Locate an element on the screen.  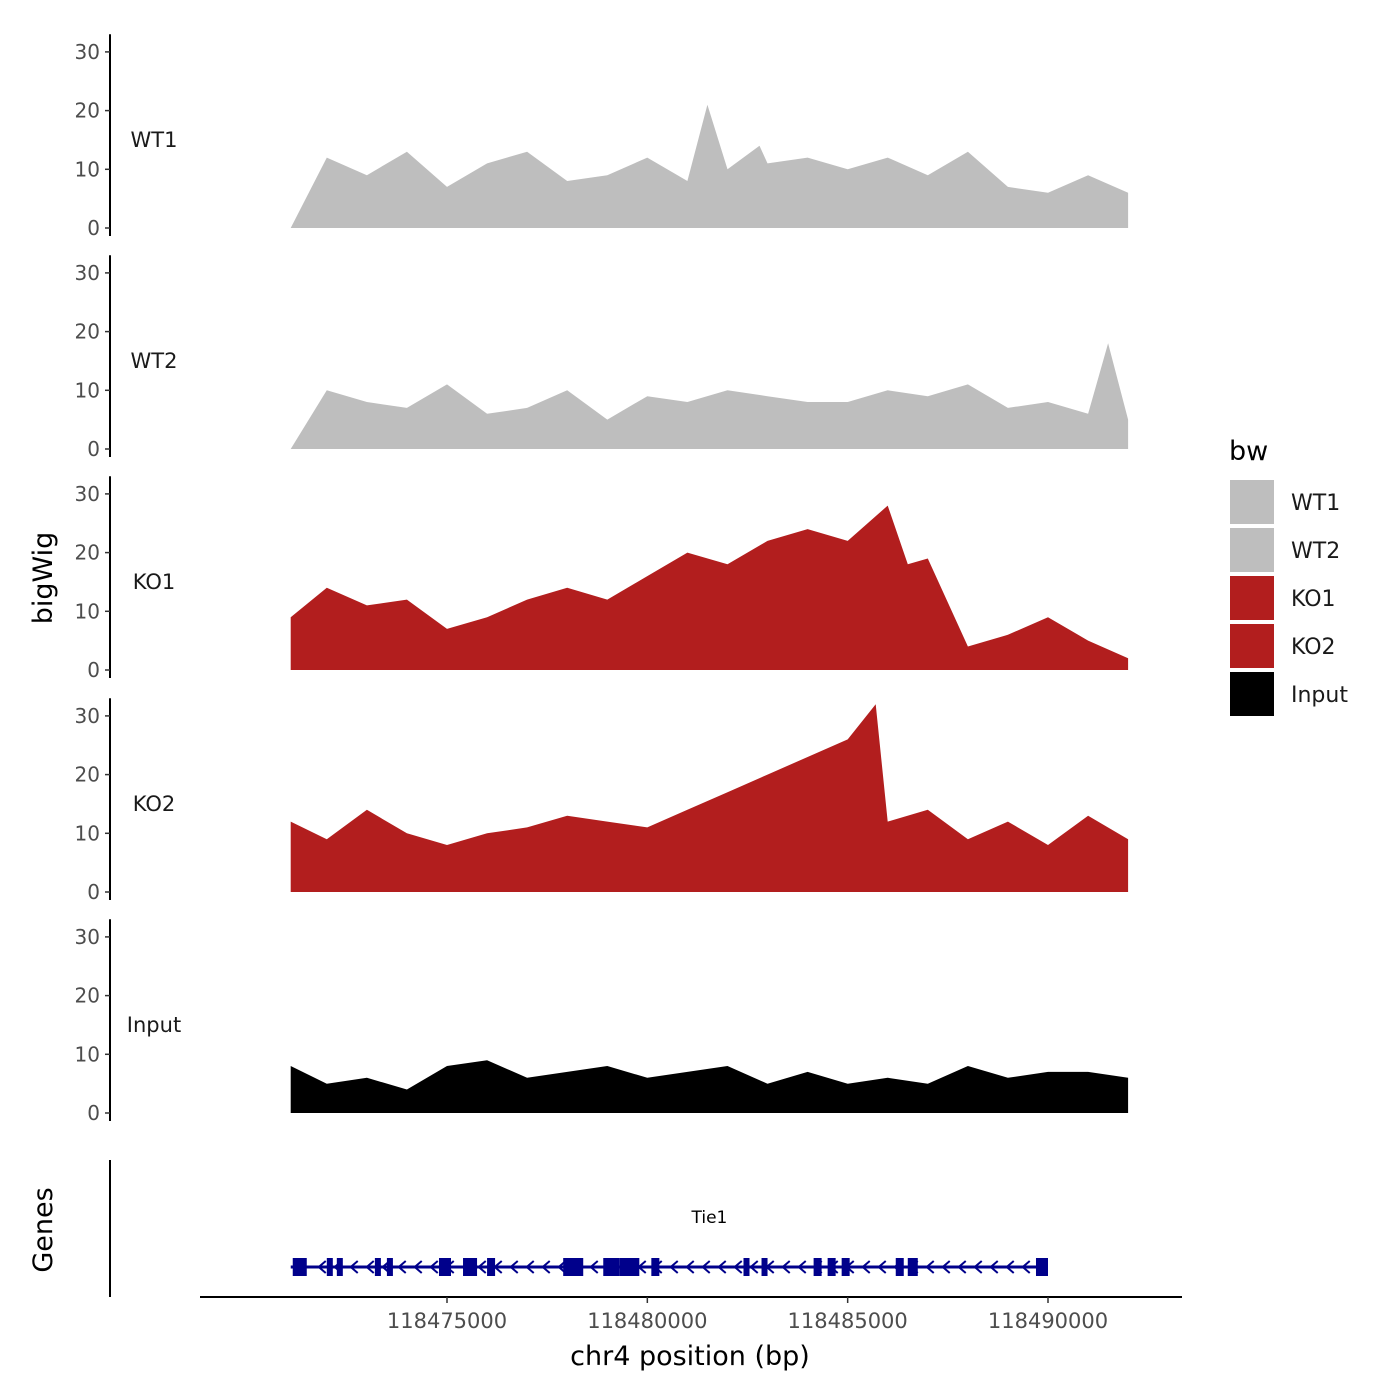
x-tick-label: 118485000 is located at coordinates (848, 1321).